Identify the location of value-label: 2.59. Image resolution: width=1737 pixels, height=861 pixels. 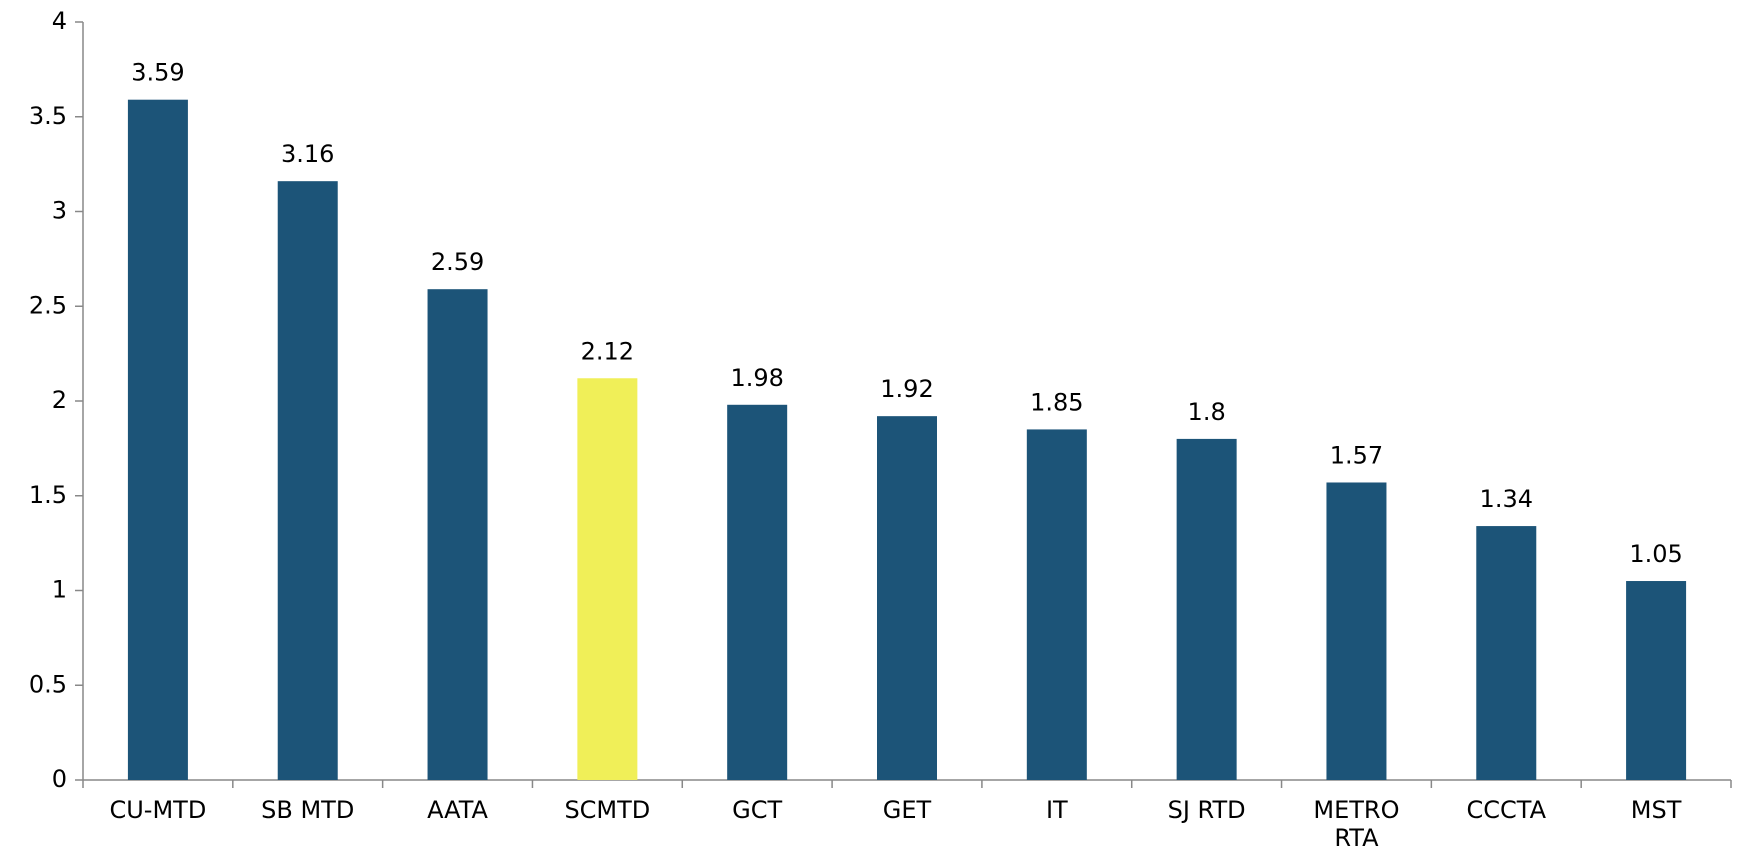
(457, 262).